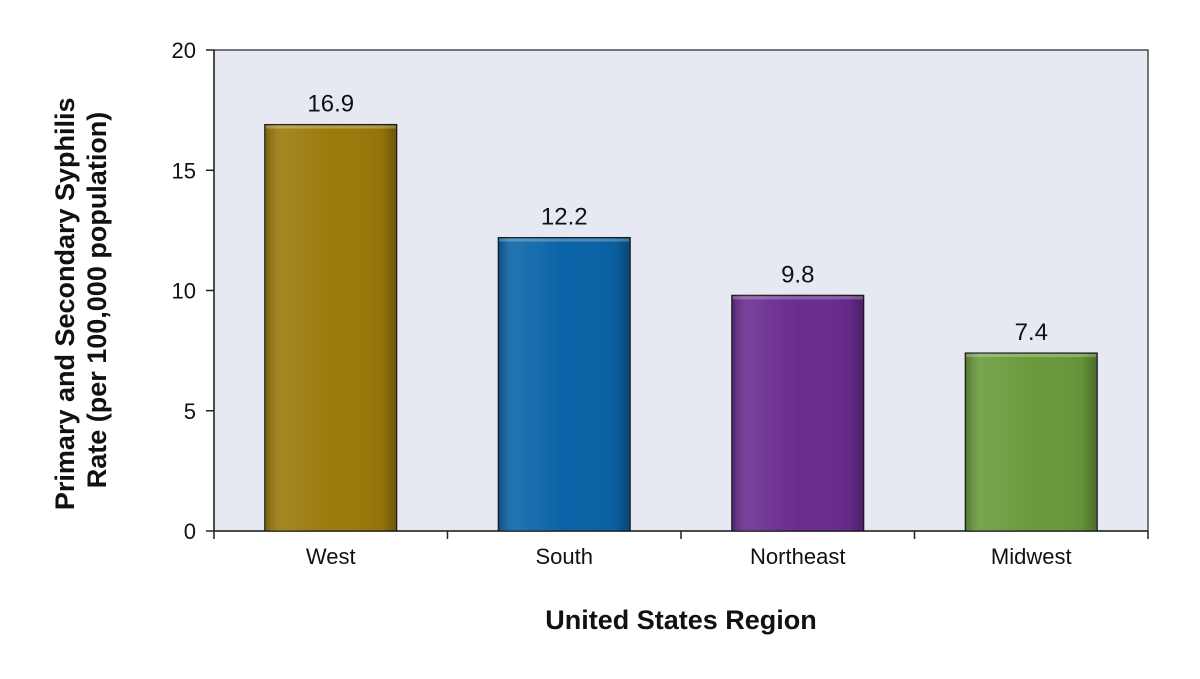  Describe the element at coordinates (797, 274) in the screenshot. I see `data-label: 9.8` at that location.